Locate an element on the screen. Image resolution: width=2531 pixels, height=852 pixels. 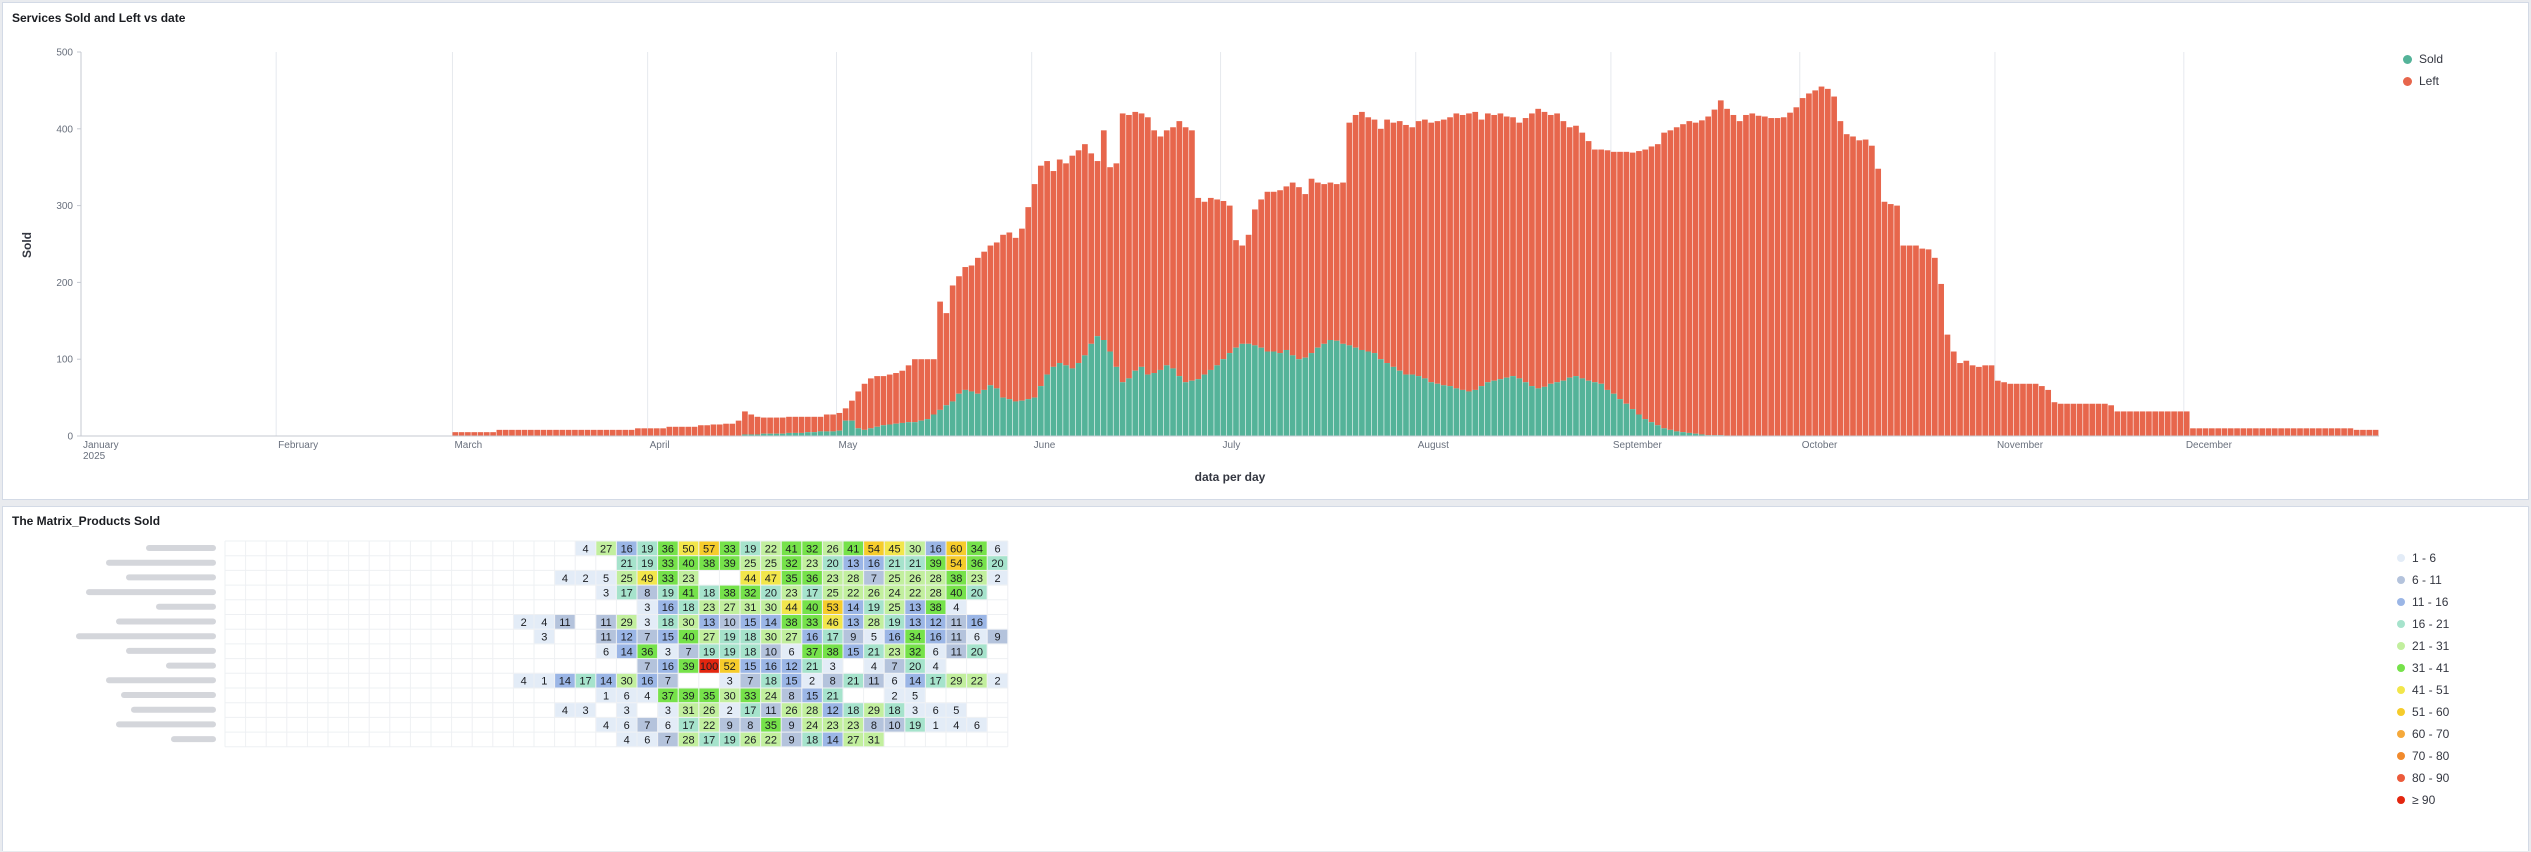
matrix-cell-value: 5 is located at coordinates (956, 711).